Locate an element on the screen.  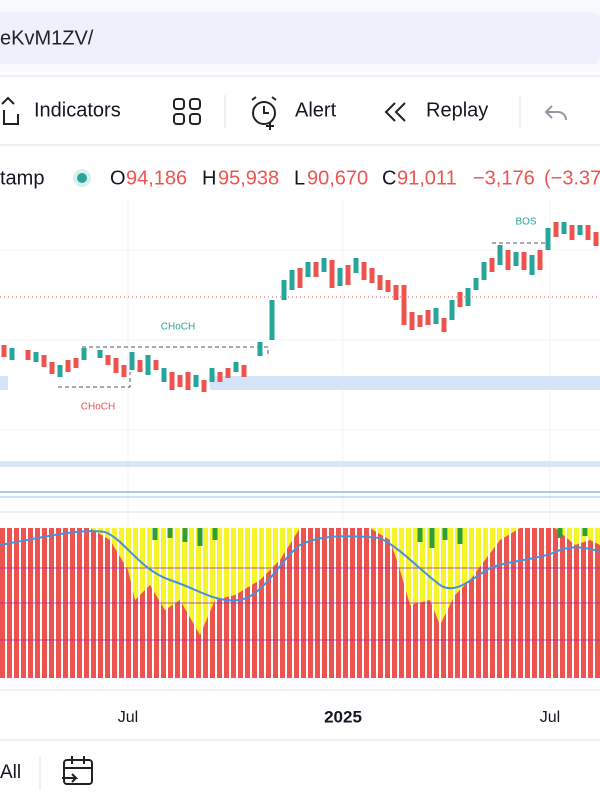
change-percent: (−3.37 is located at coordinates (572, 178).